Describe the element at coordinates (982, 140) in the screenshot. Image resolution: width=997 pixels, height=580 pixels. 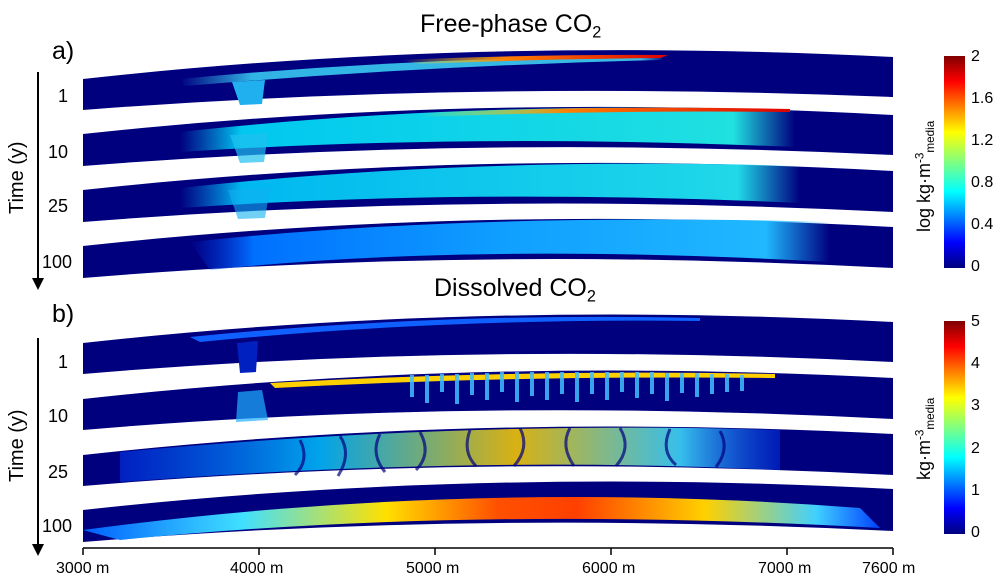
I see `colorbar-a-tick: 1.2` at that location.